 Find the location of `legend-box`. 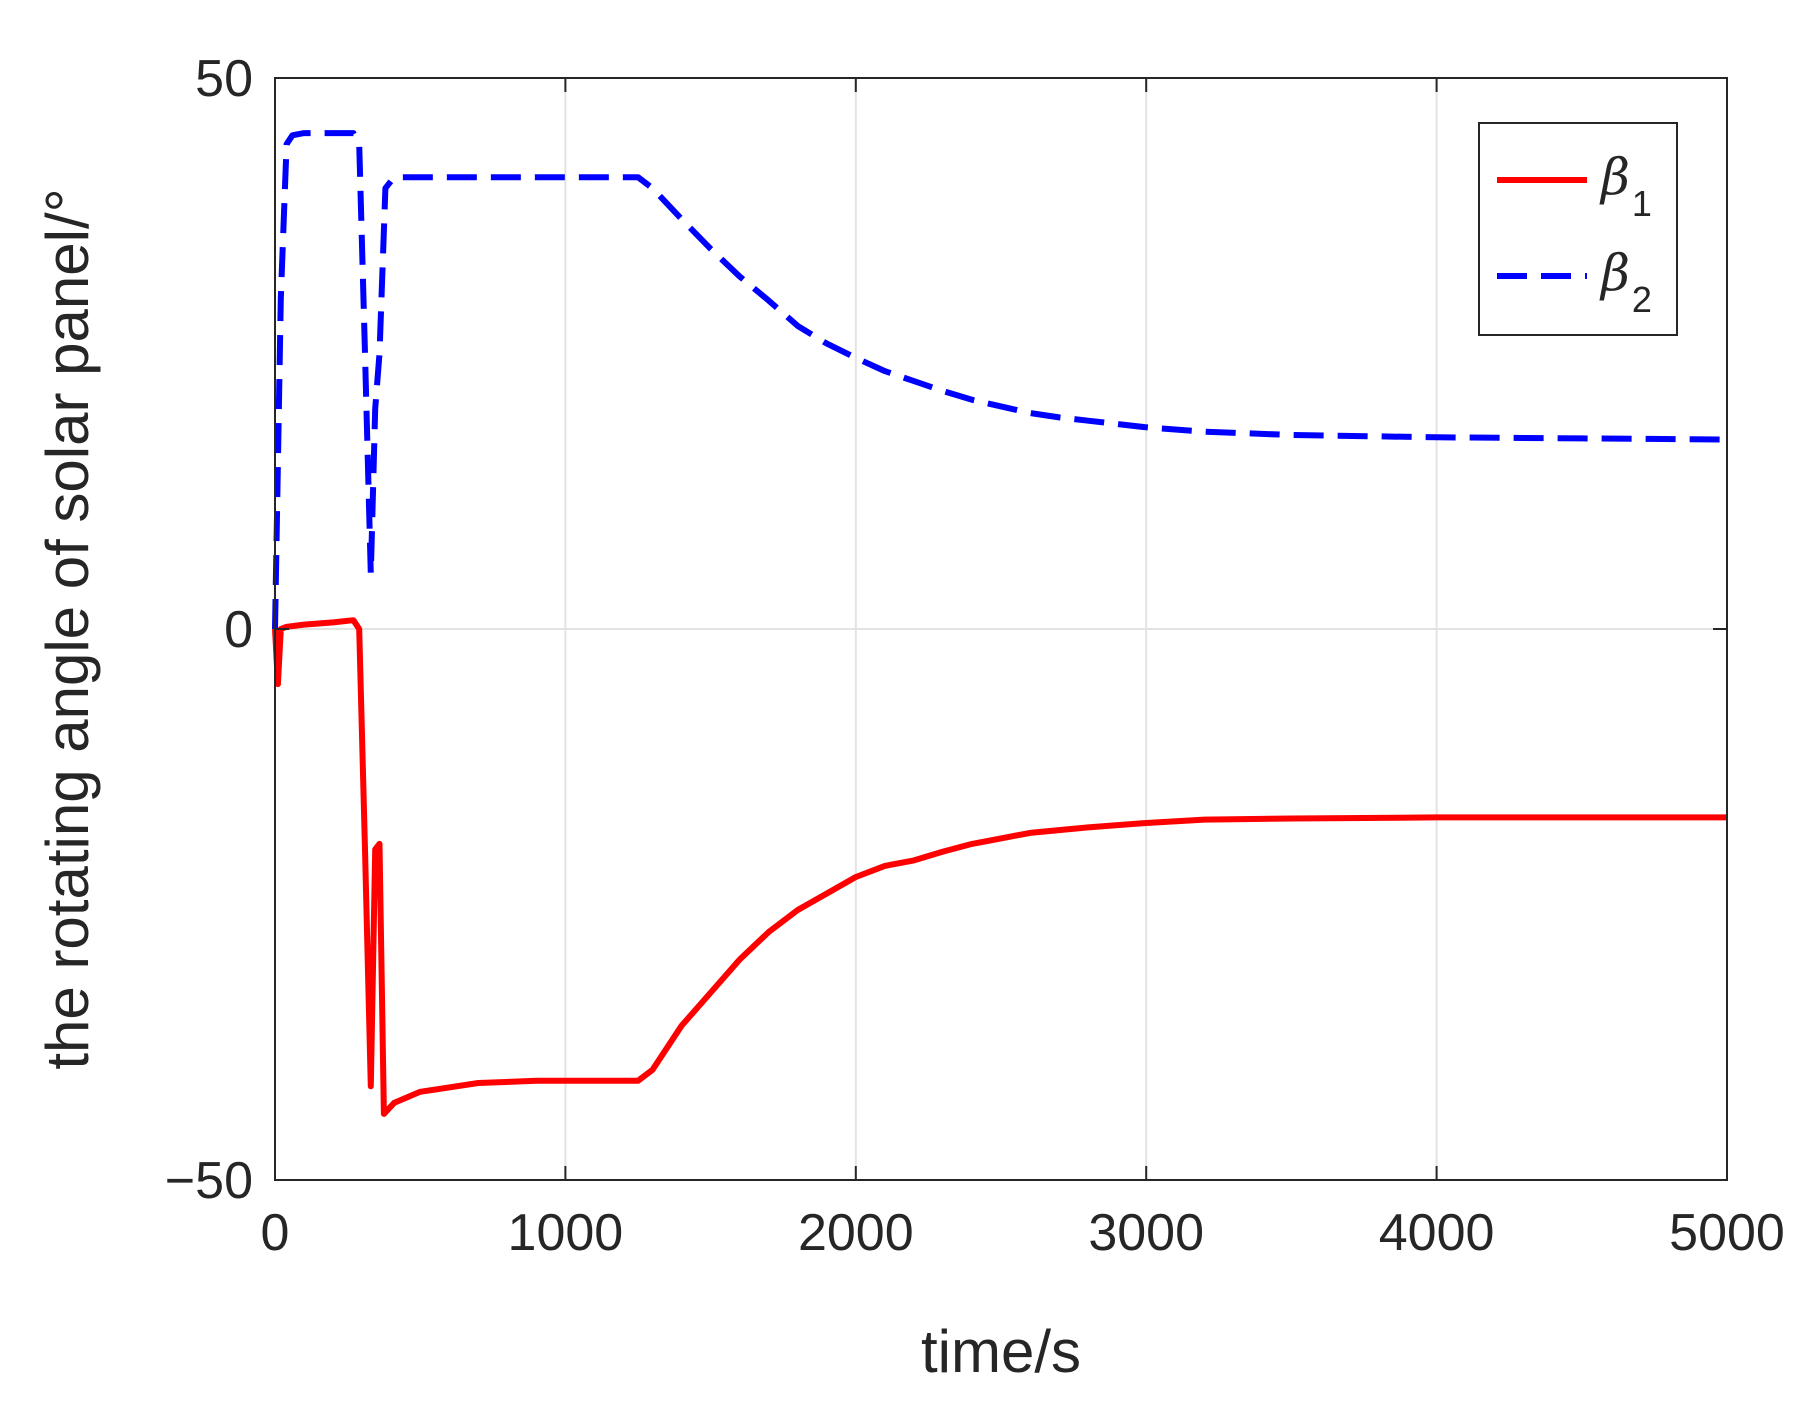

legend-box is located at coordinates (1578, 229).